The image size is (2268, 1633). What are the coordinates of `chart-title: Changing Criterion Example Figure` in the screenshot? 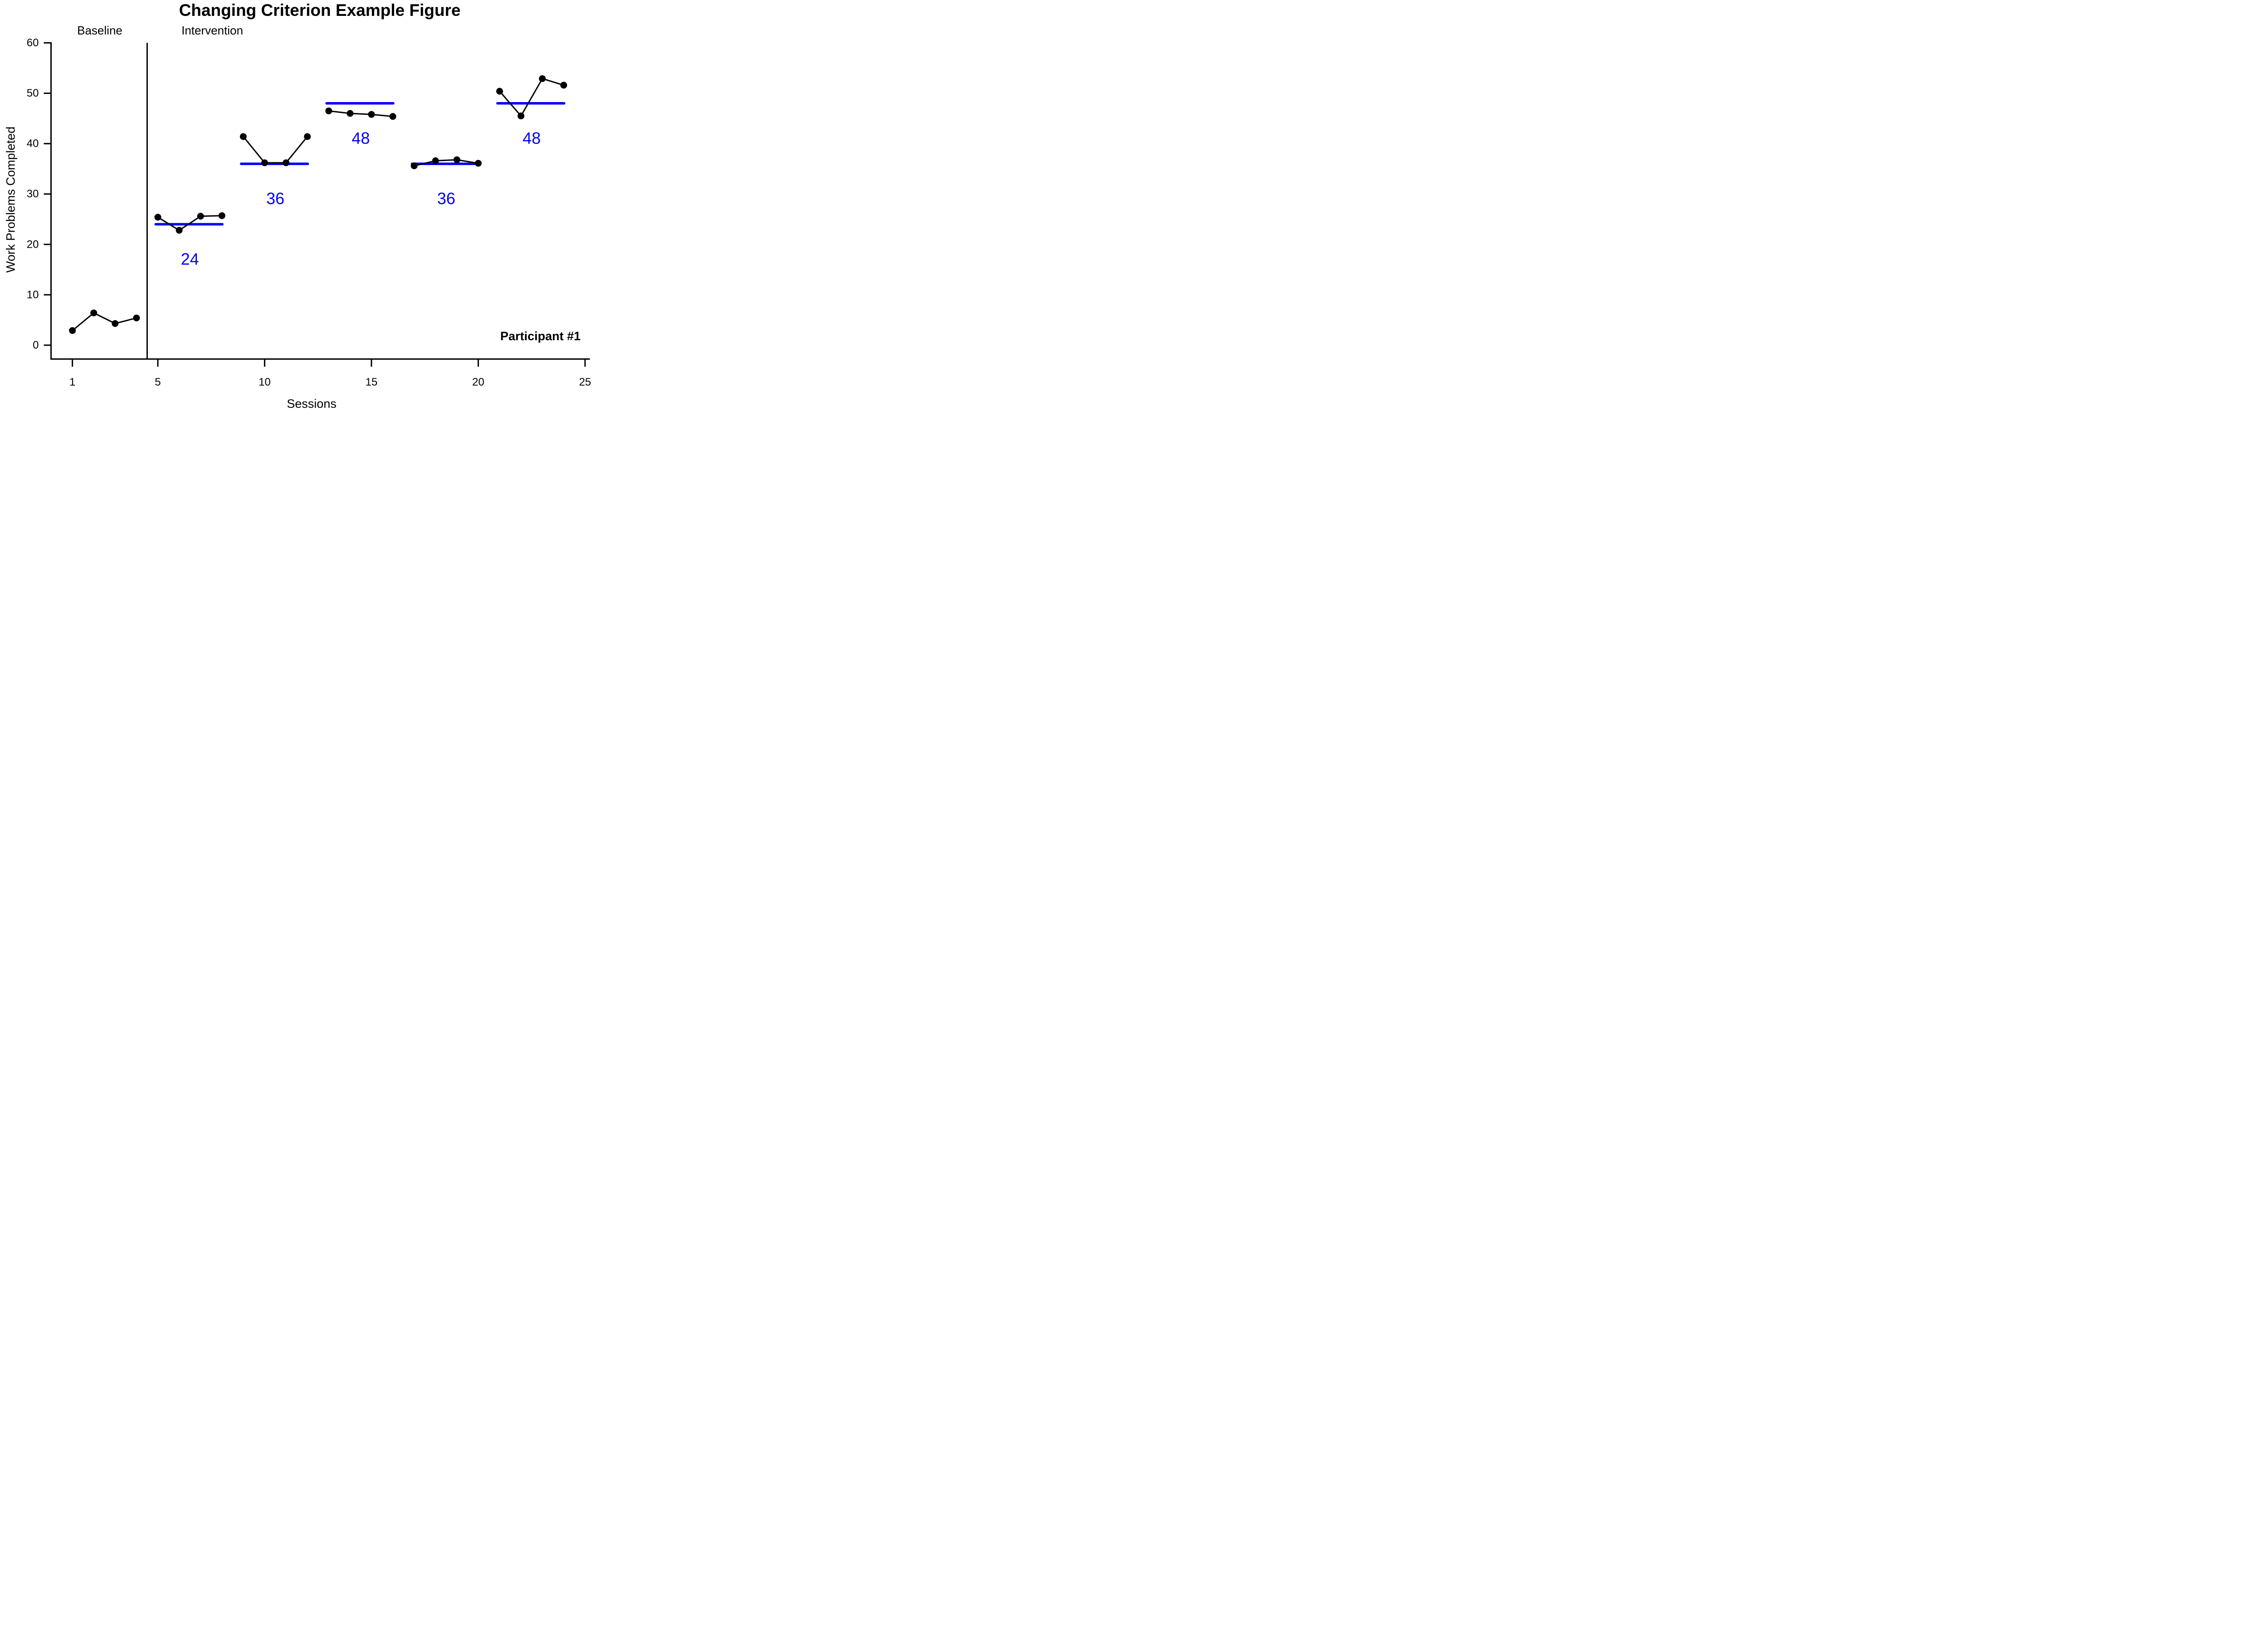 It's located at (320, 10).